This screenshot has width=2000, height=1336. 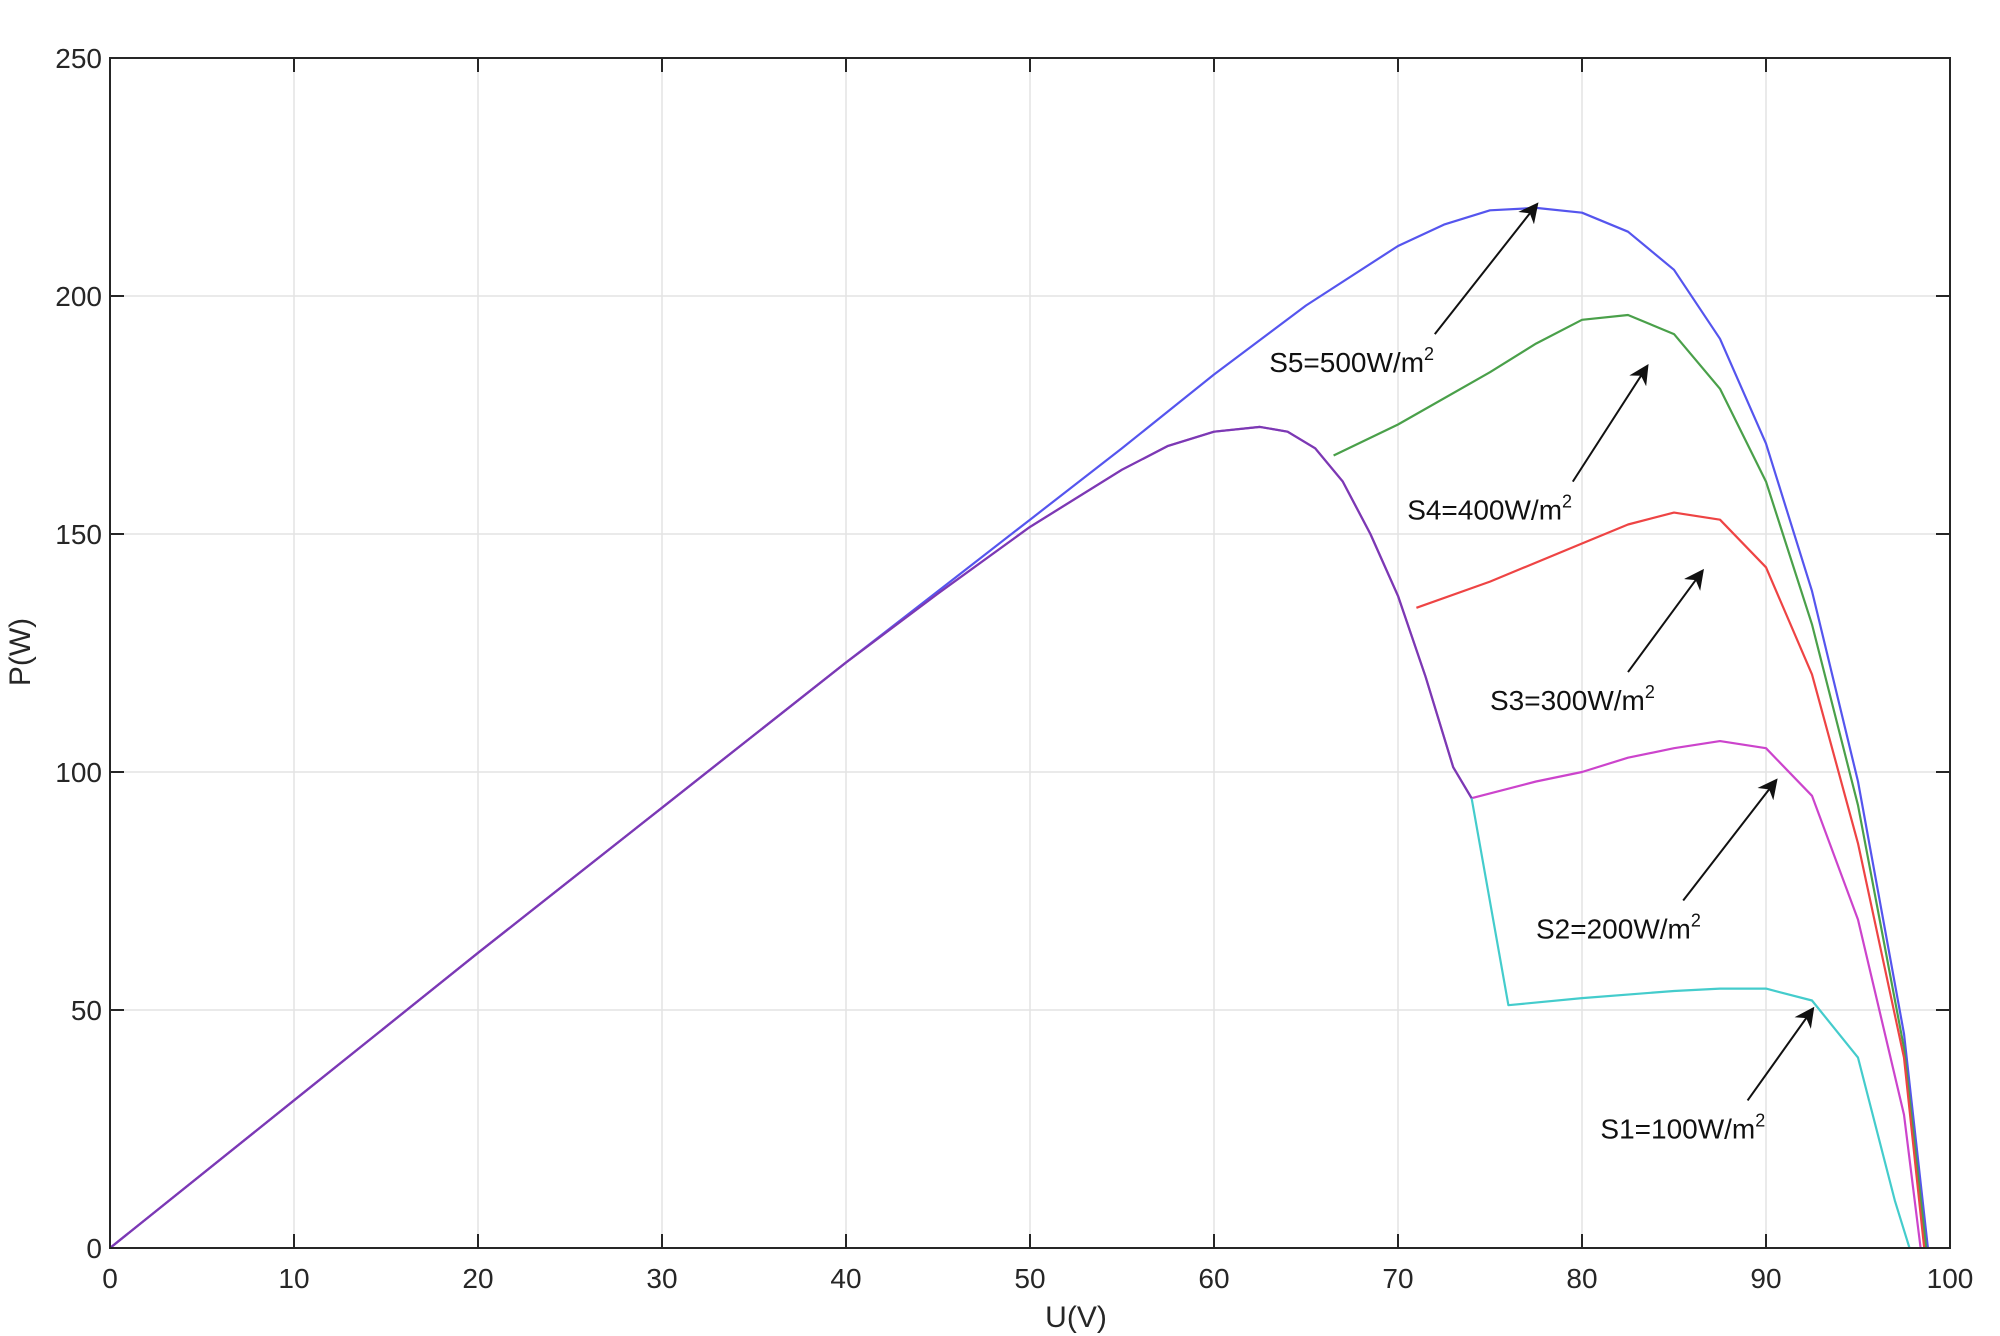 What do you see at coordinates (78, 772) in the screenshot?
I see `y-tick-label: 100` at bounding box center [78, 772].